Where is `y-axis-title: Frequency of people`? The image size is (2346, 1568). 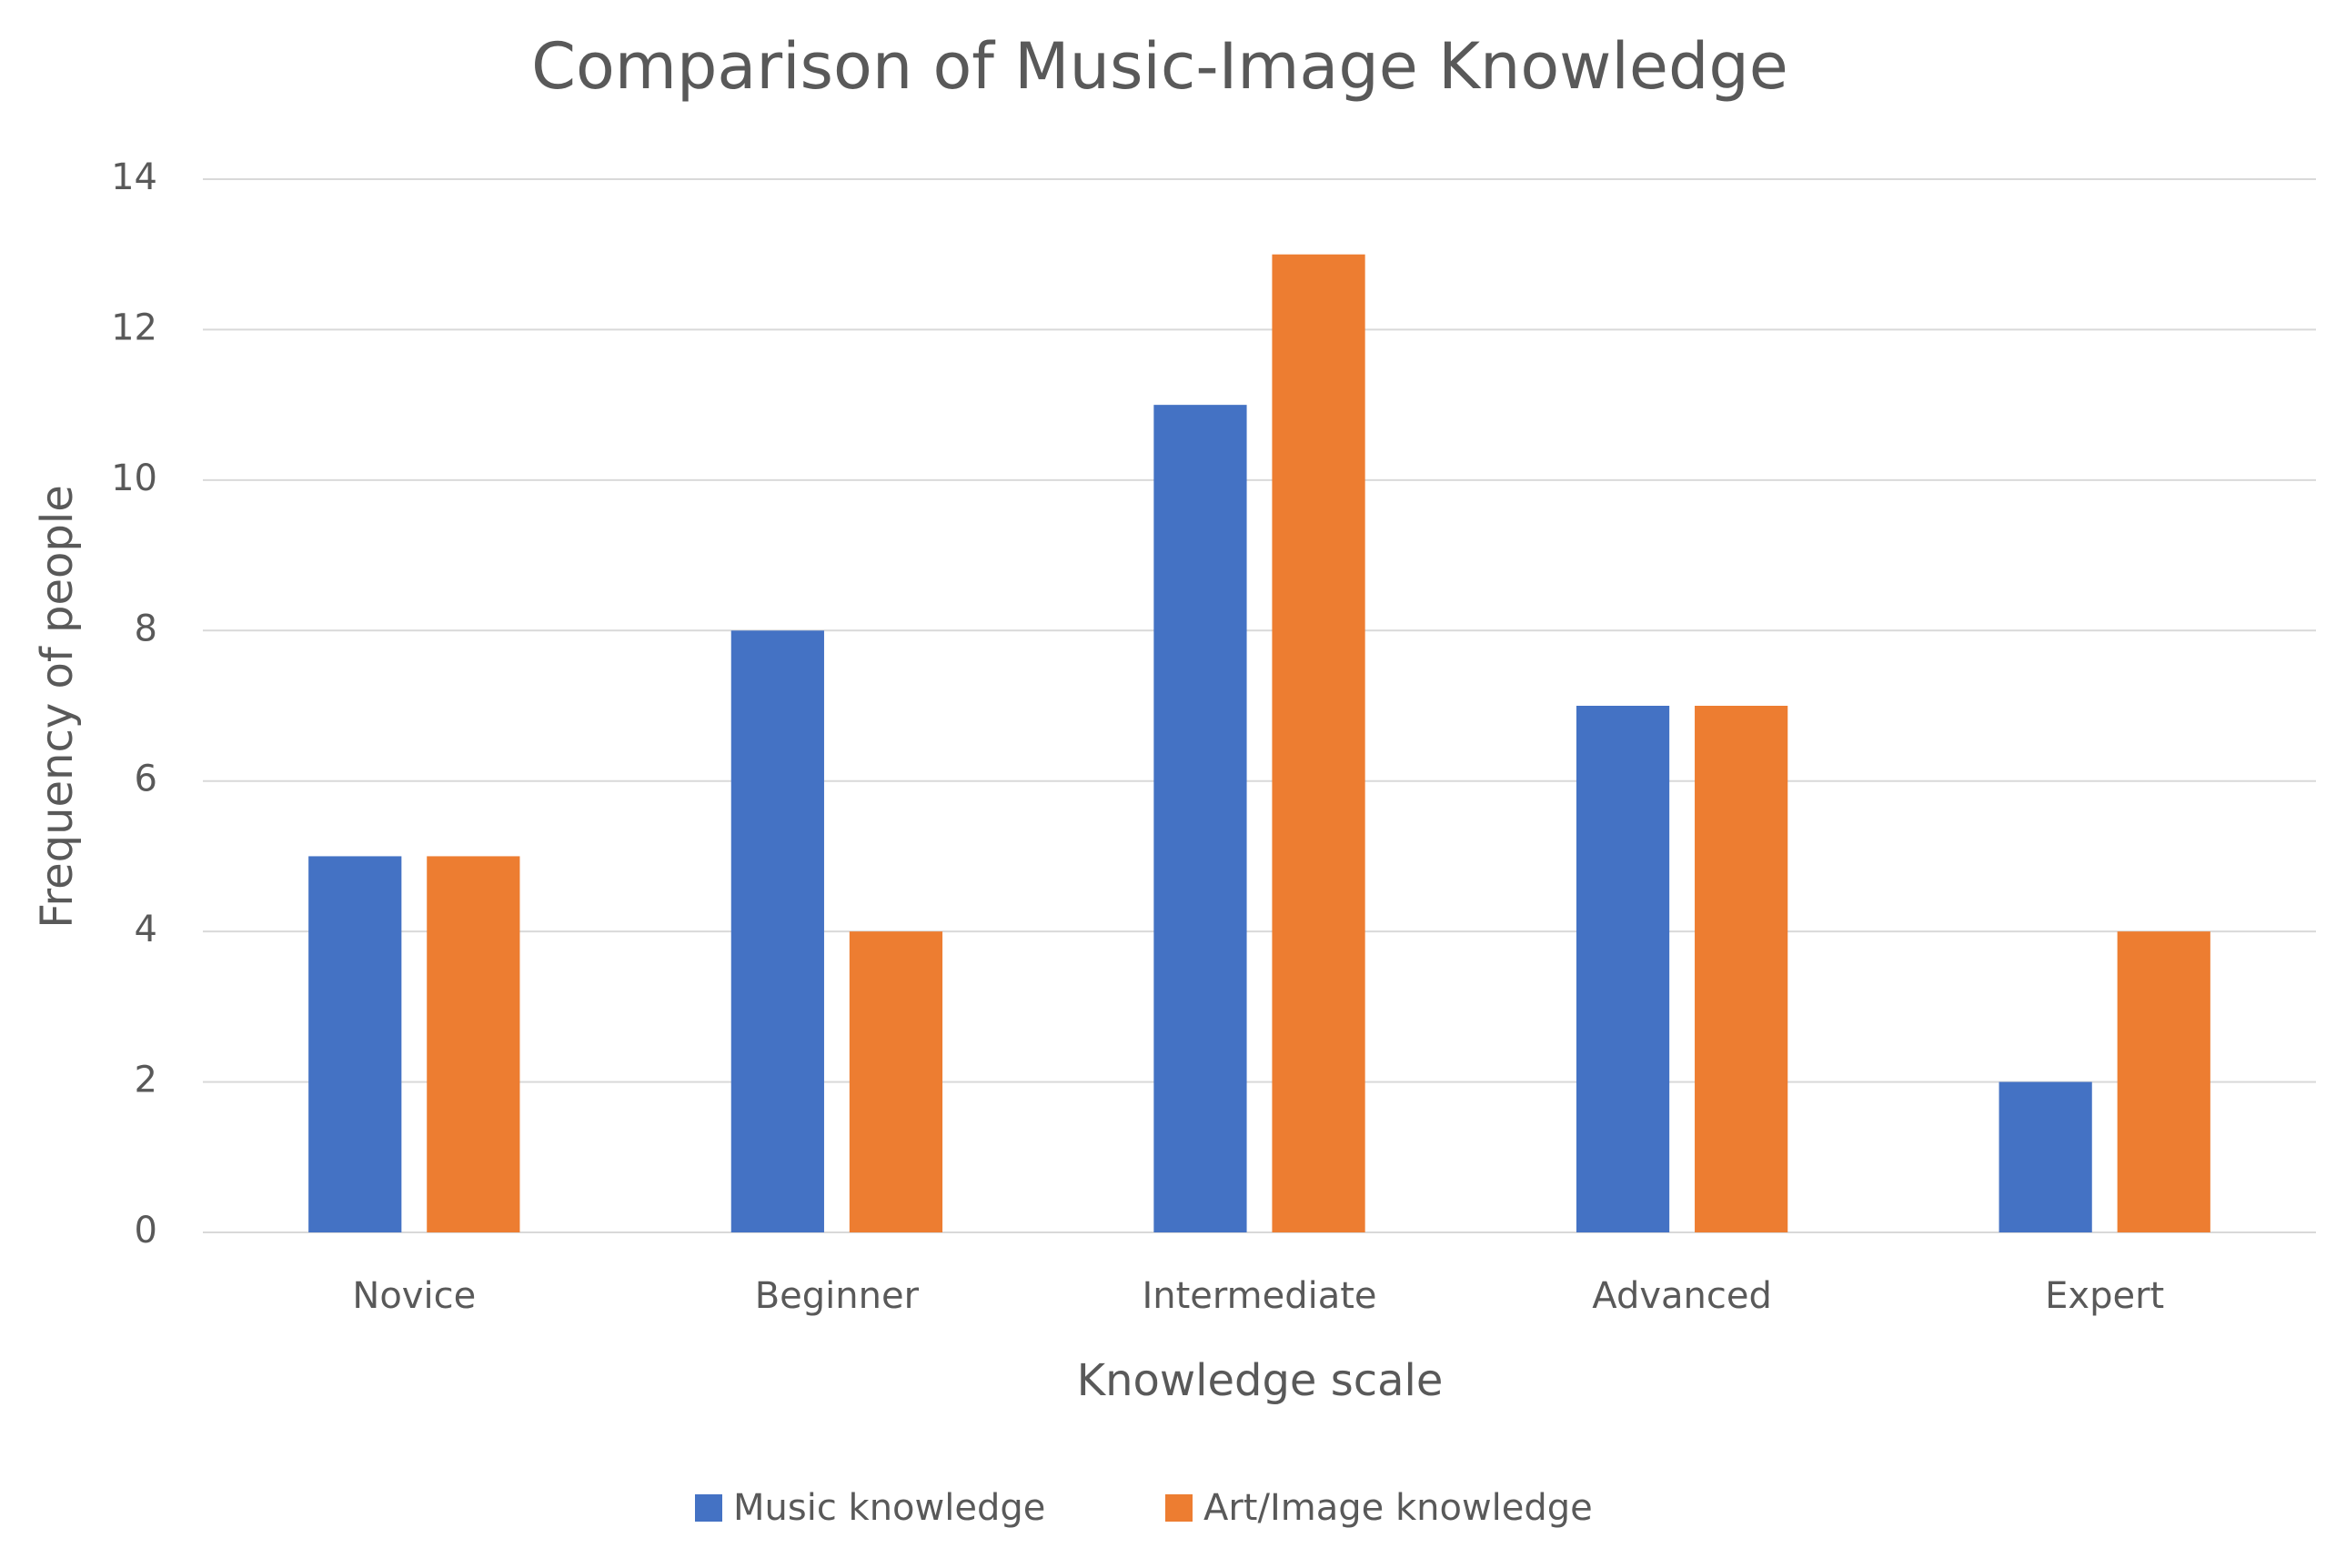 y-axis-title: Frequency of people is located at coordinates (57, 706).